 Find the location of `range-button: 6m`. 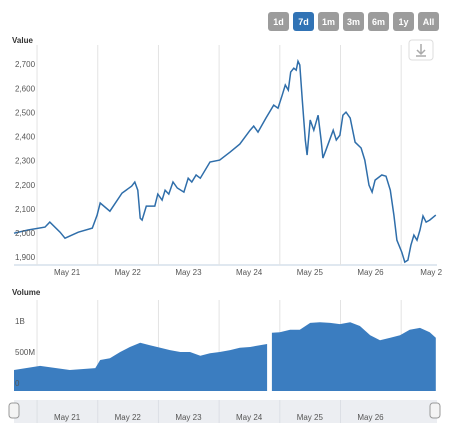

range-button: 6m is located at coordinates (378, 21).